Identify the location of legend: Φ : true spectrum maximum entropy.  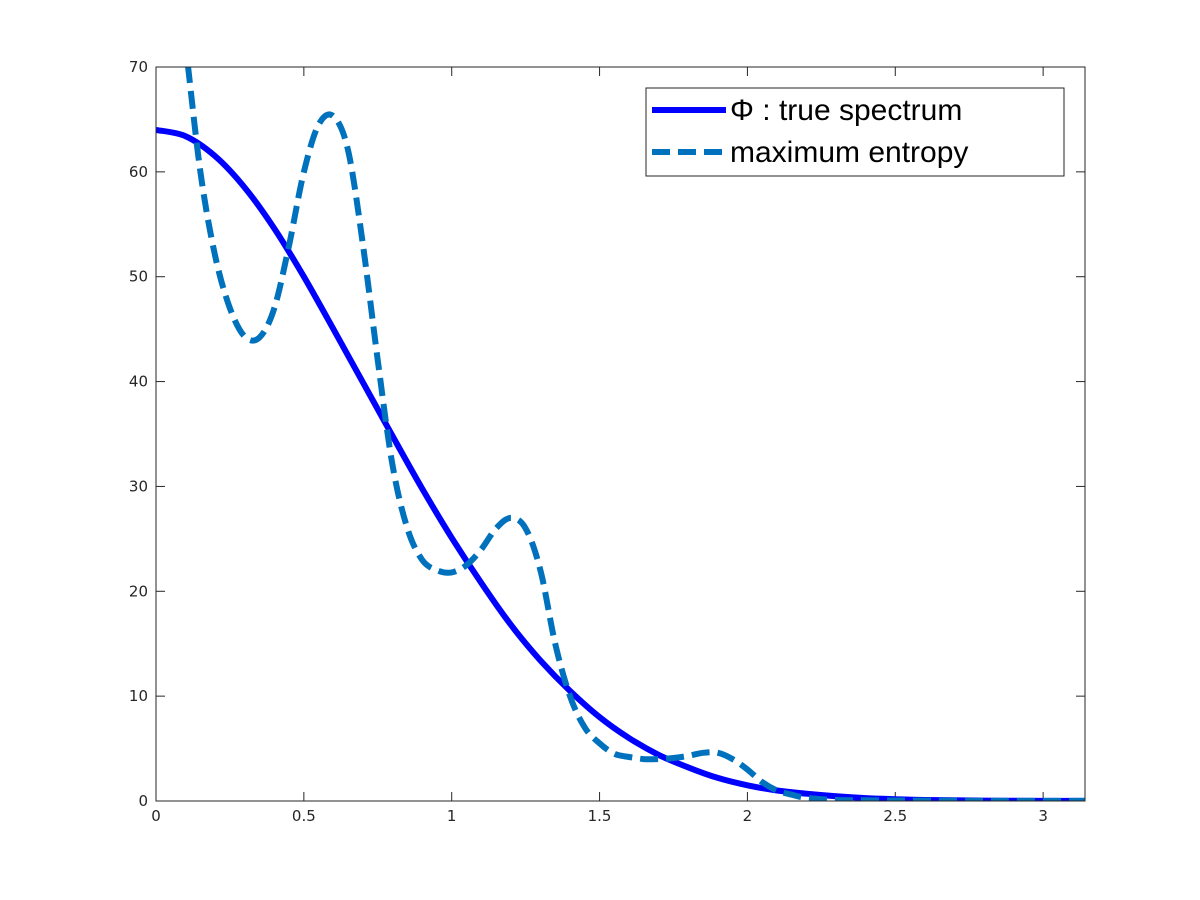
(855, 132).